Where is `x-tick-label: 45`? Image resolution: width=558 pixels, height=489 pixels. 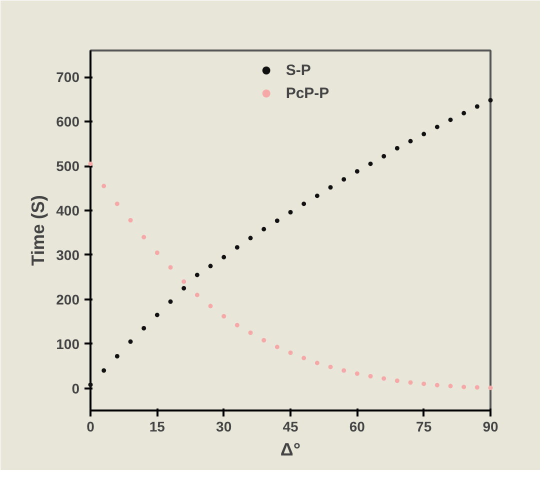 x-tick-label: 45 is located at coordinates (290, 426).